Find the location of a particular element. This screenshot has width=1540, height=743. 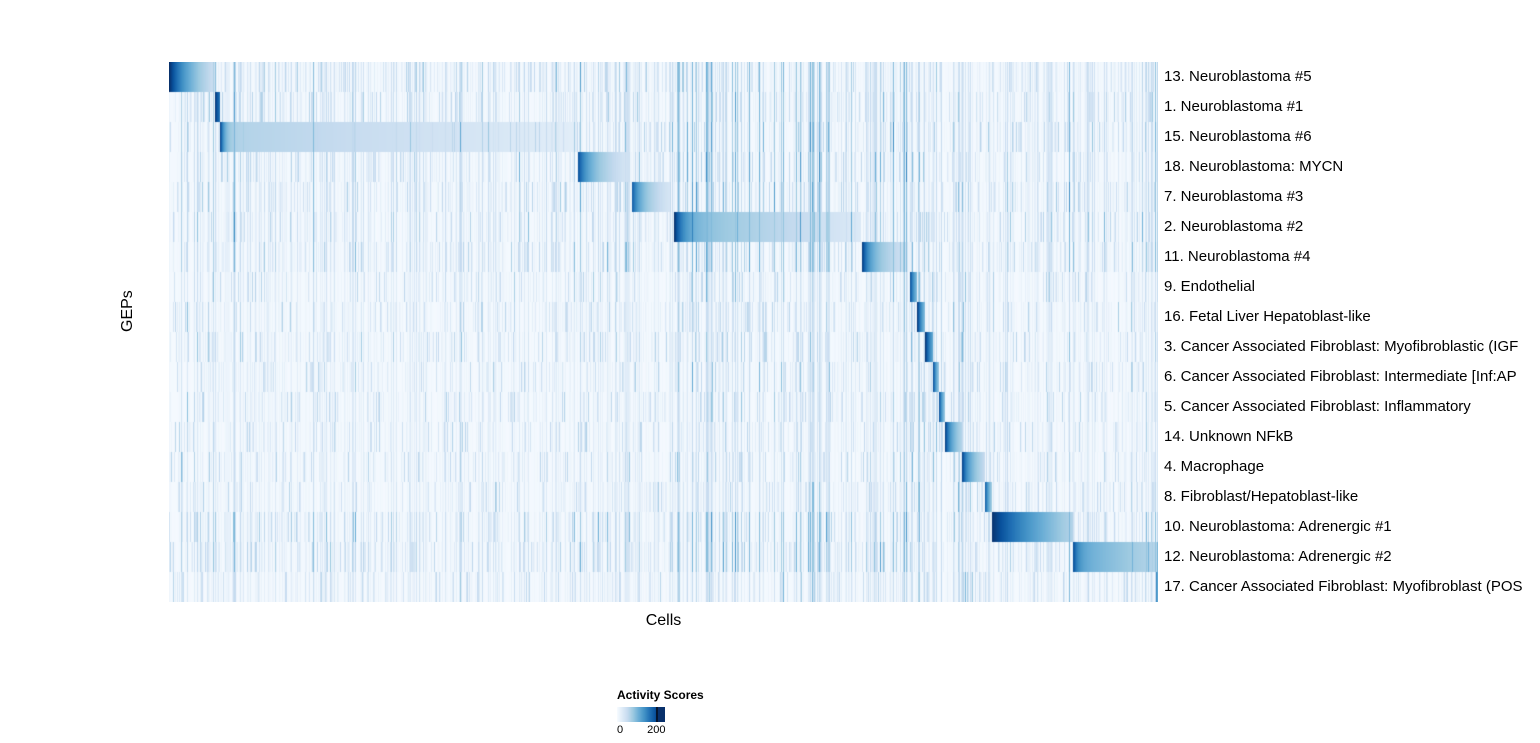

activity-scores-legend: Activity Scores 0 200 is located at coordinates (687, 713).